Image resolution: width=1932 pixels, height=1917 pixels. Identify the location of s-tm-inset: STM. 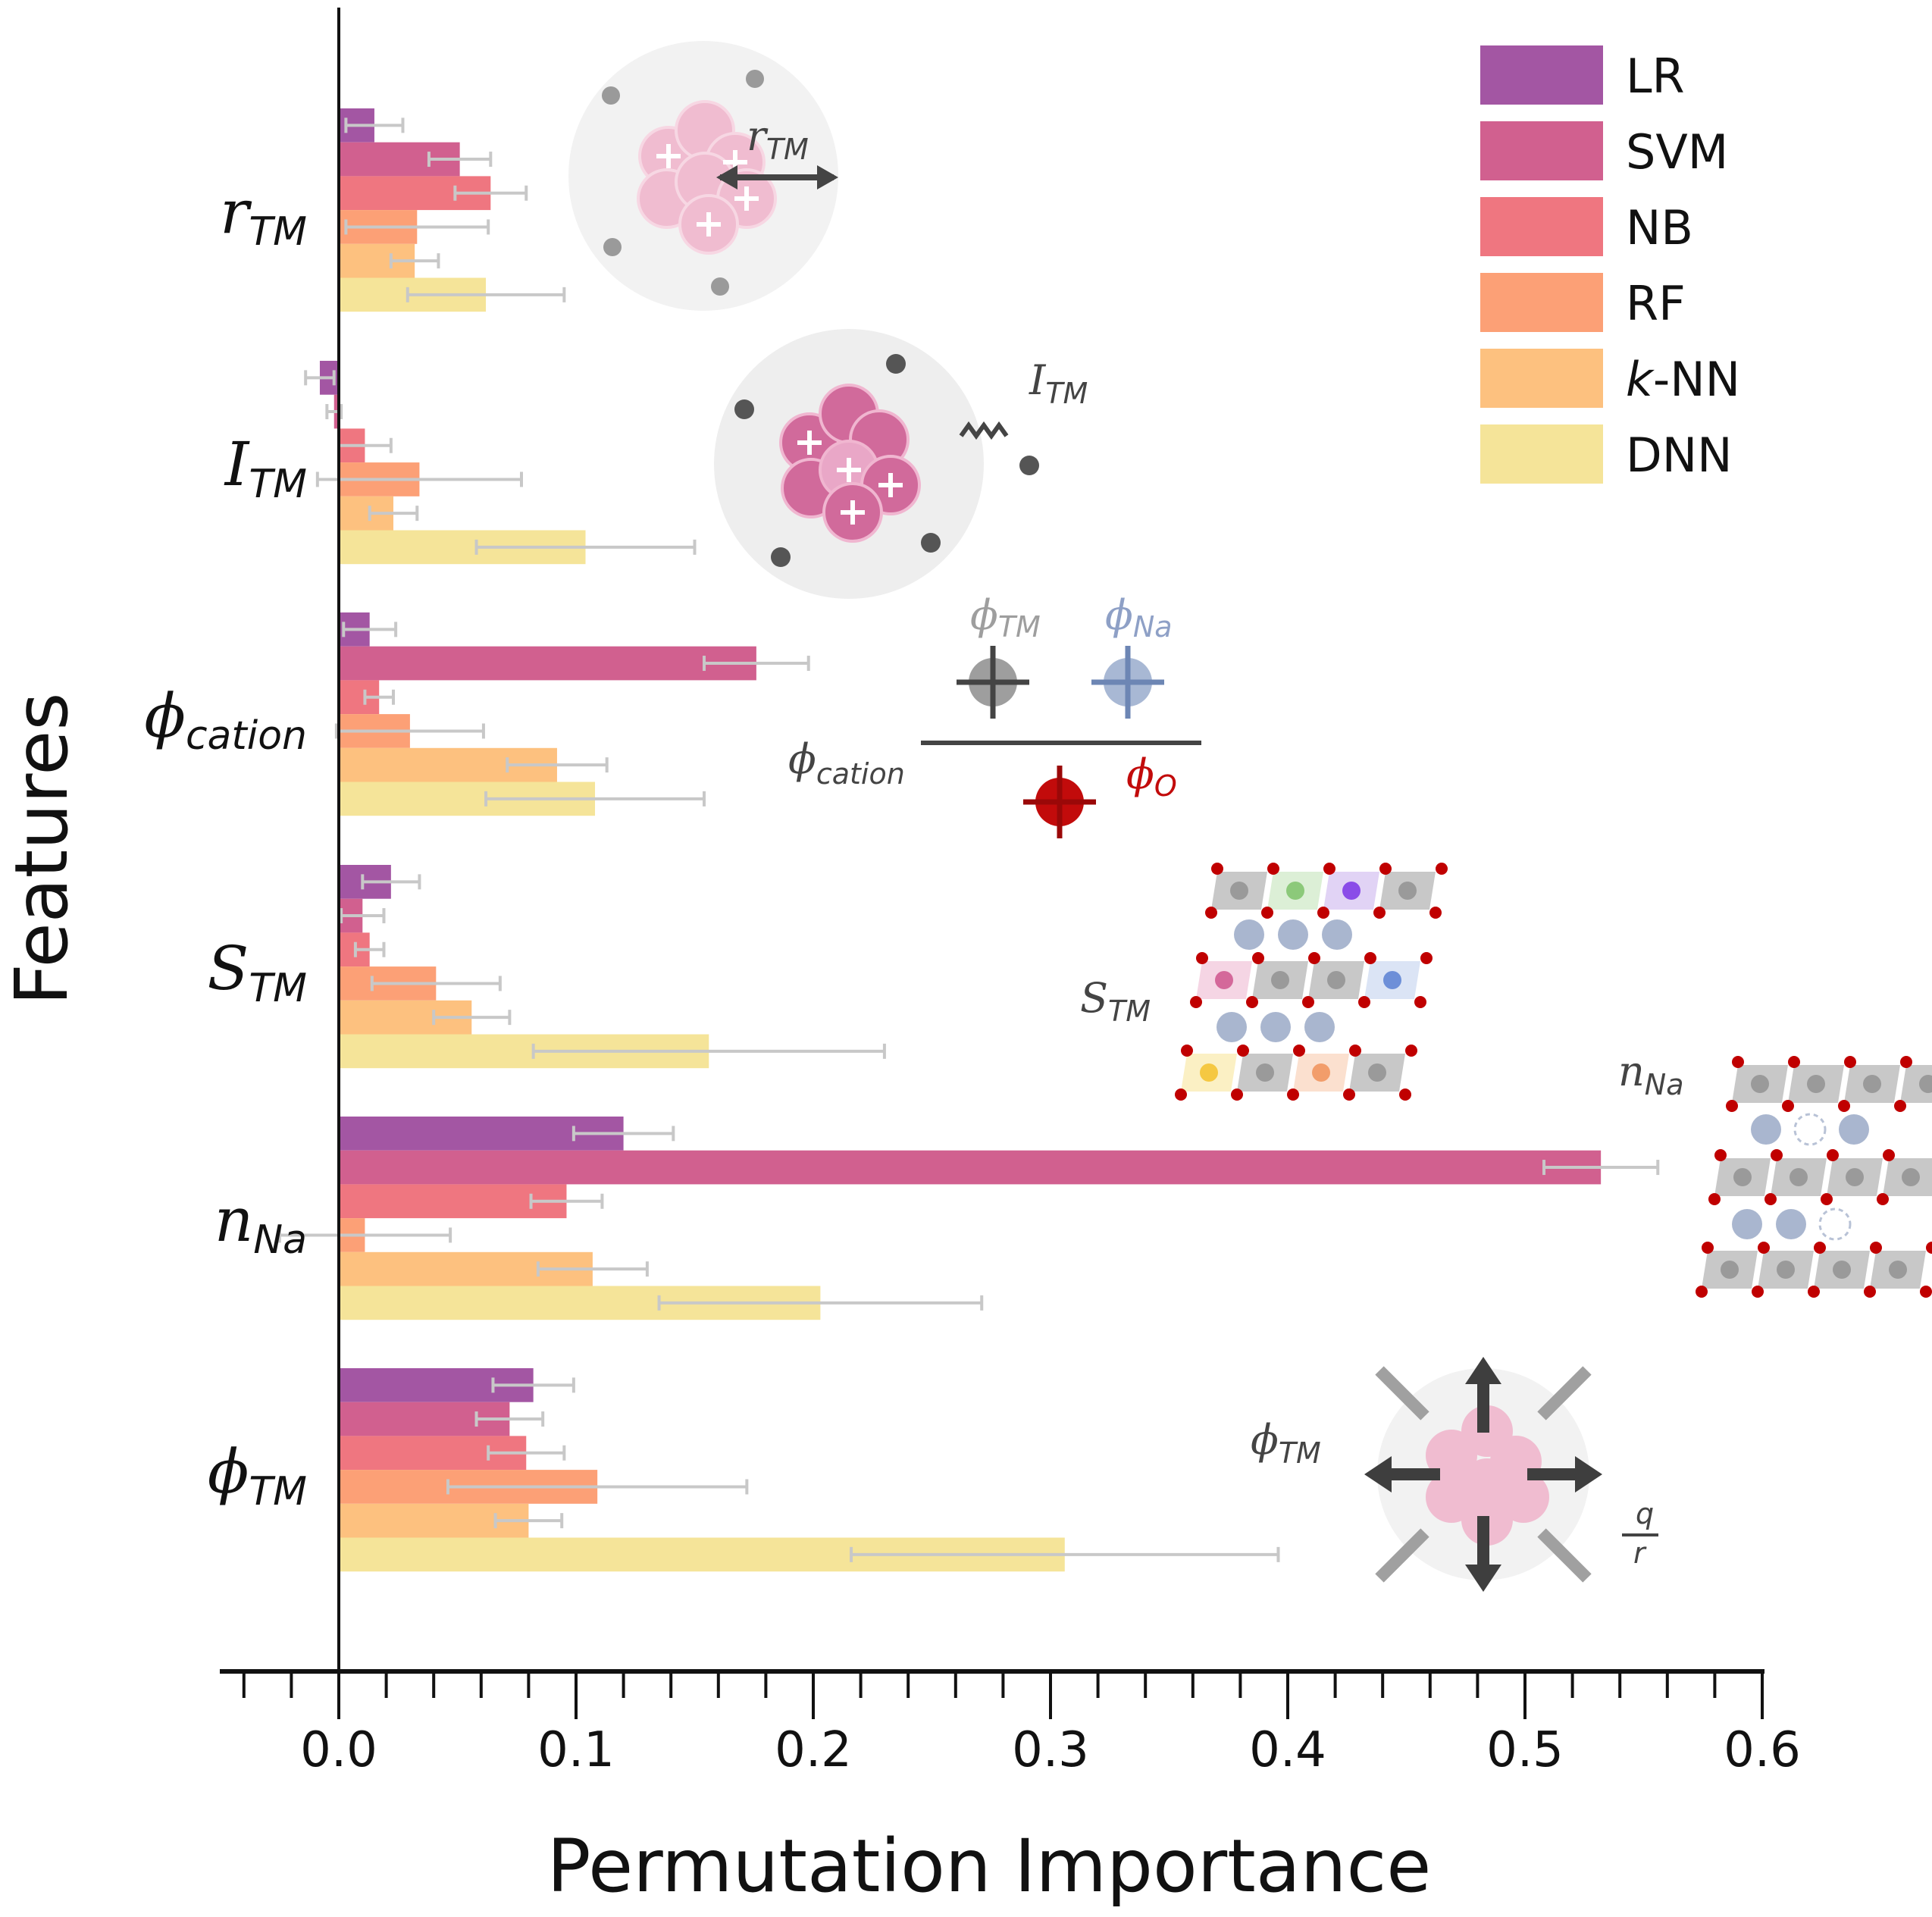
(1264, 982).